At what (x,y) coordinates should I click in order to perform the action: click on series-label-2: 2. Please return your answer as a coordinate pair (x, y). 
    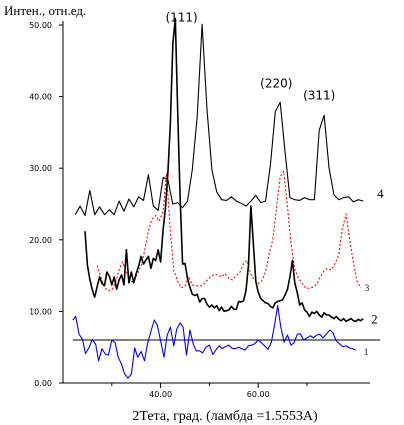
    Looking at the image, I should click on (374, 319).